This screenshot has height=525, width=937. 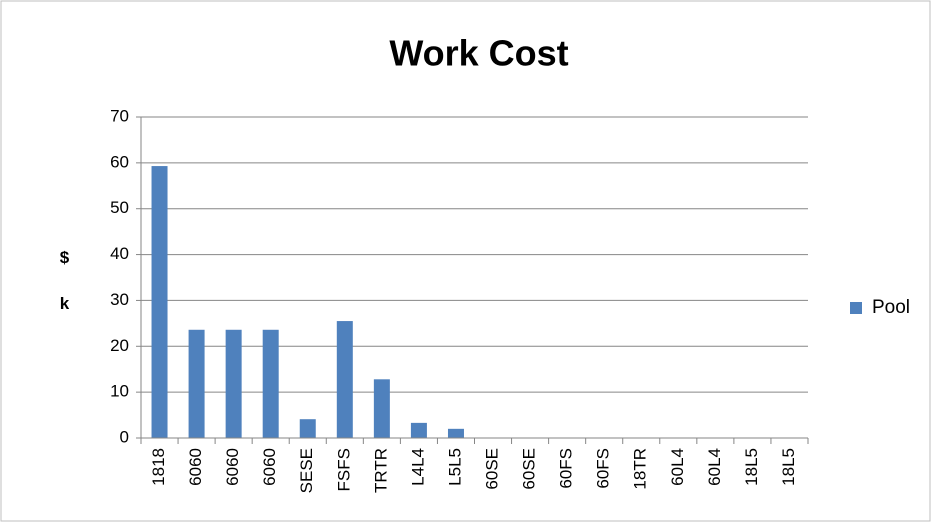 I want to click on y-tick-label: 0, so click(x=124, y=436).